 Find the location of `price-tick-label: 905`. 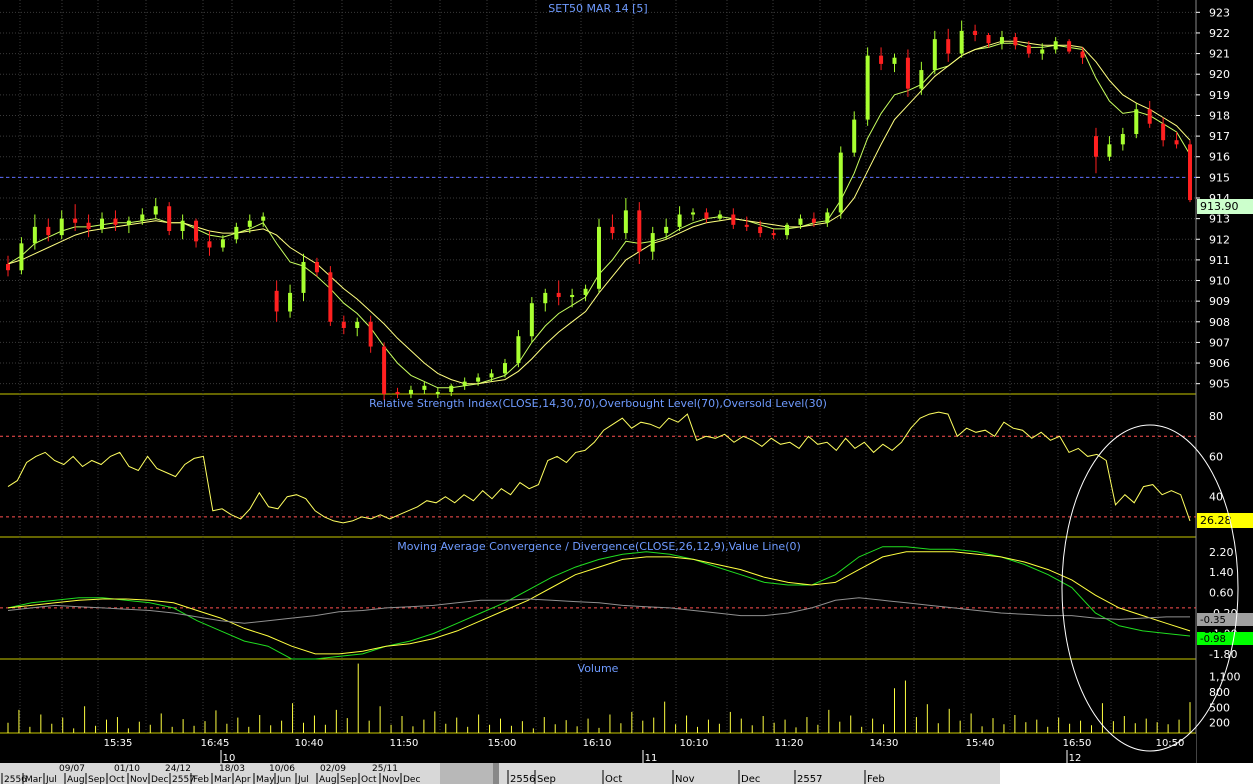

price-tick-label: 905 is located at coordinates (1219, 384).